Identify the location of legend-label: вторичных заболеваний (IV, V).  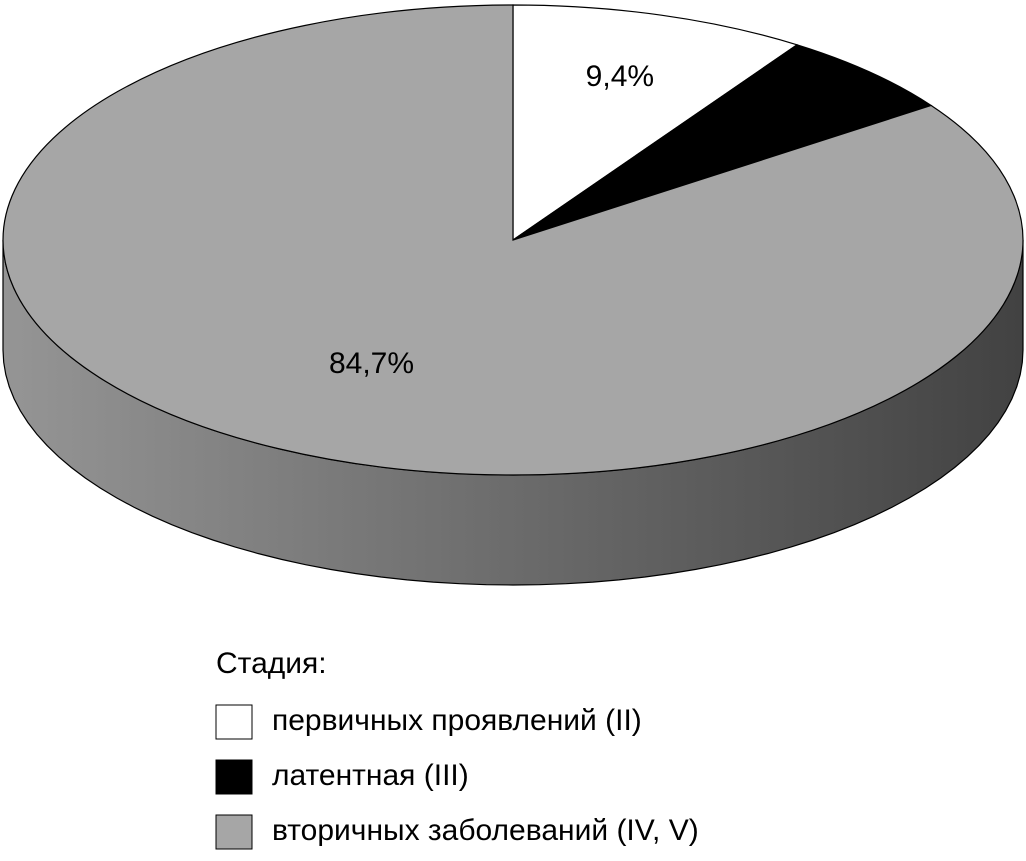
(485, 830).